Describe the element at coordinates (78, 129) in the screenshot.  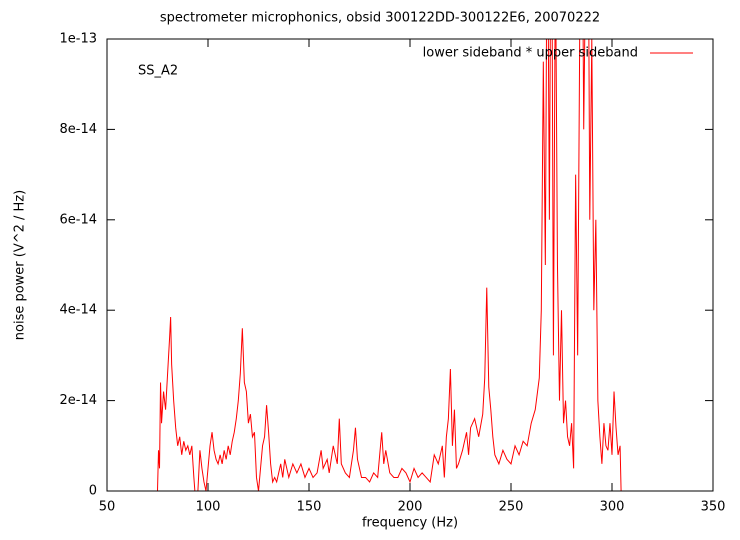
I see `y-tick-label: 8e-14` at that location.